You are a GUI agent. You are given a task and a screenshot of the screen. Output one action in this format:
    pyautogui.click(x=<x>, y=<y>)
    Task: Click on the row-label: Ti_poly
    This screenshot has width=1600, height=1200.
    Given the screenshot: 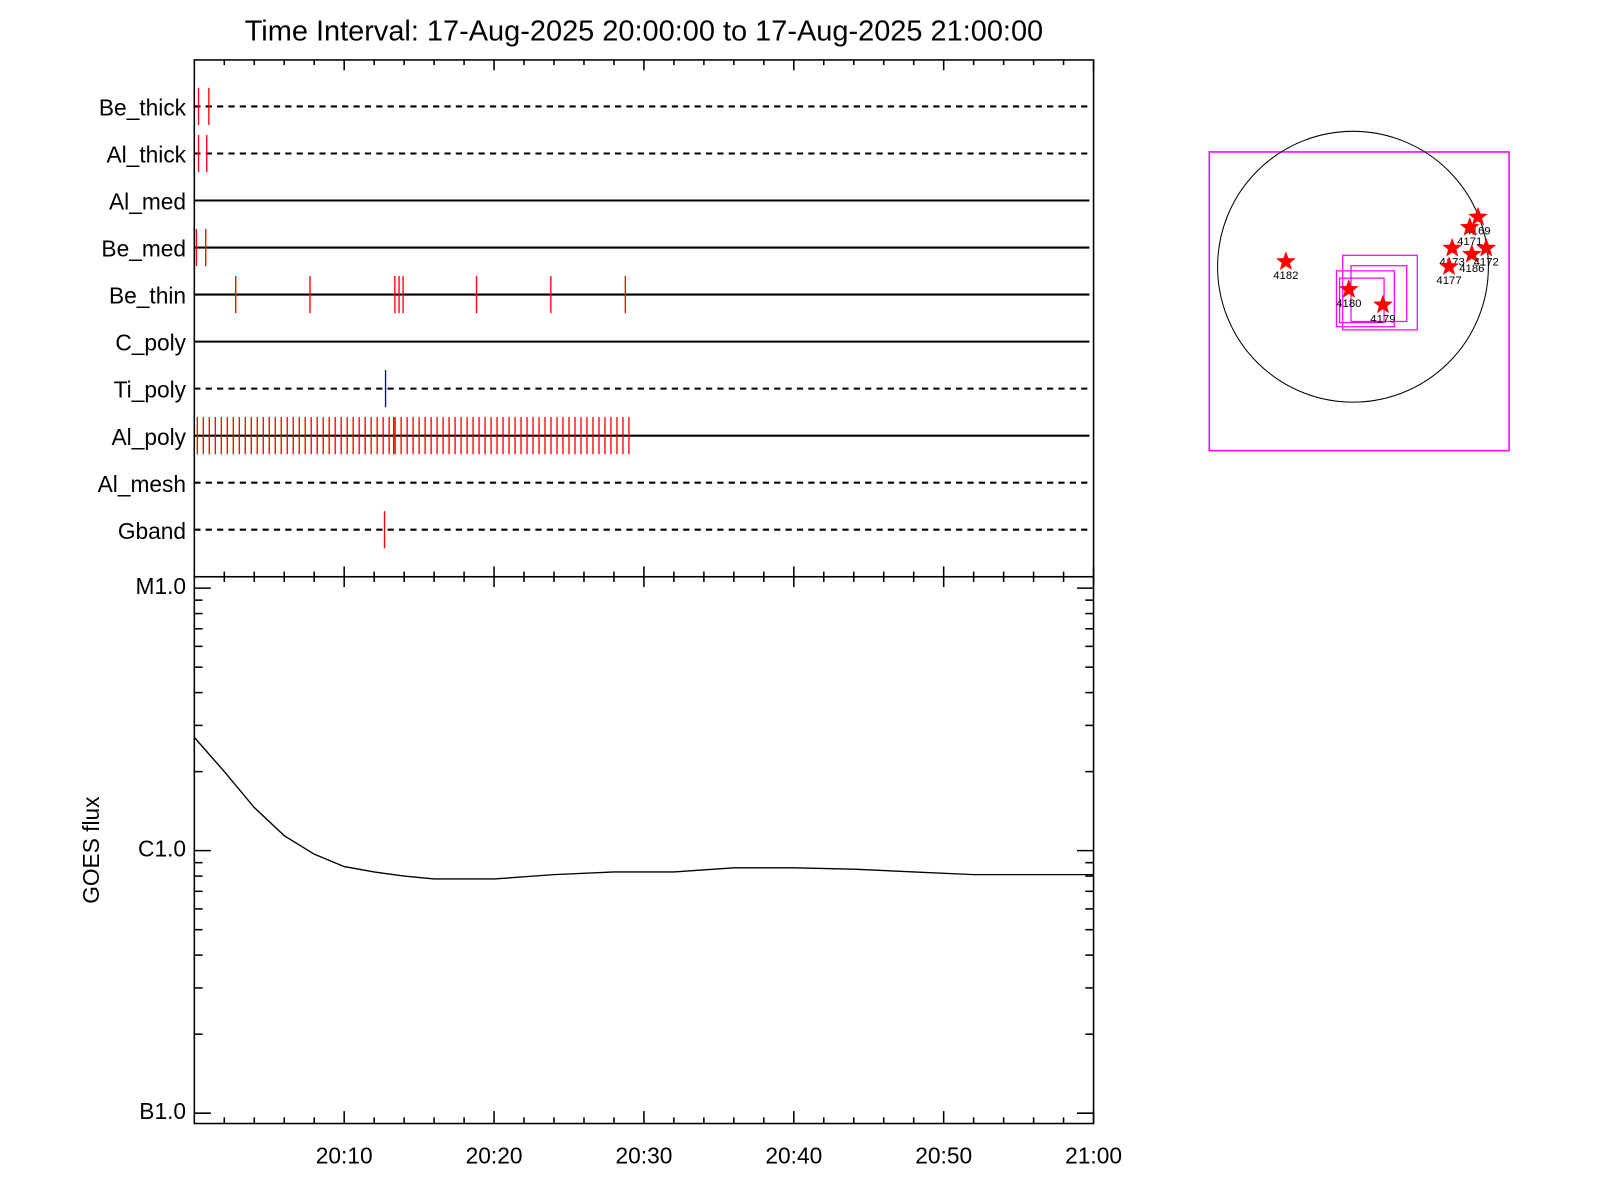 What is the action you would take?
    pyautogui.click(x=150, y=390)
    